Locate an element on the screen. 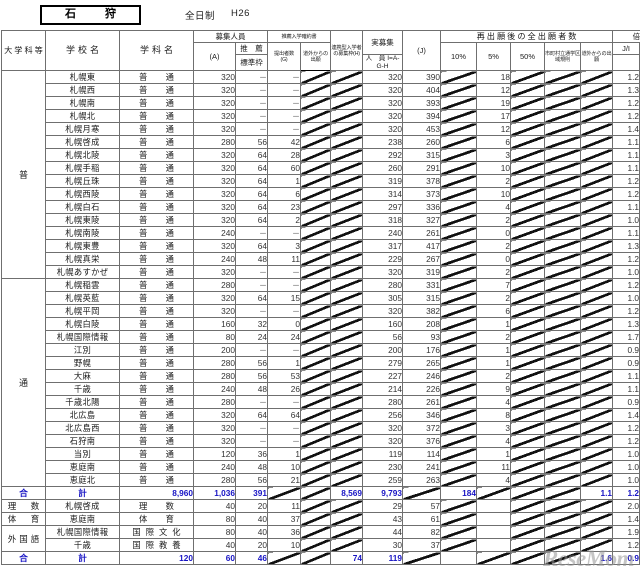 The height and width of the screenshot is (588, 640). recommend-quota-cell: 20 is located at coordinates (251, 545).